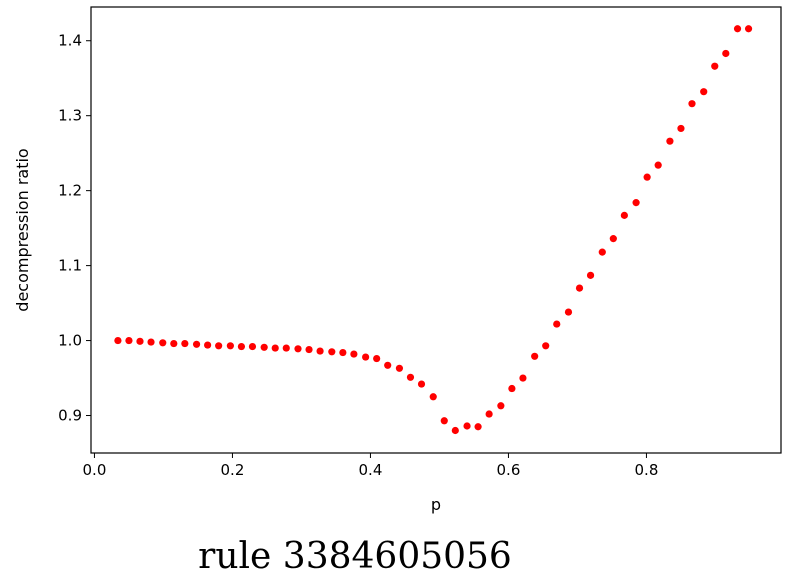  Describe the element at coordinates (95, 470) in the screenshot. I see `x-tick-label: 0.0` at that location.